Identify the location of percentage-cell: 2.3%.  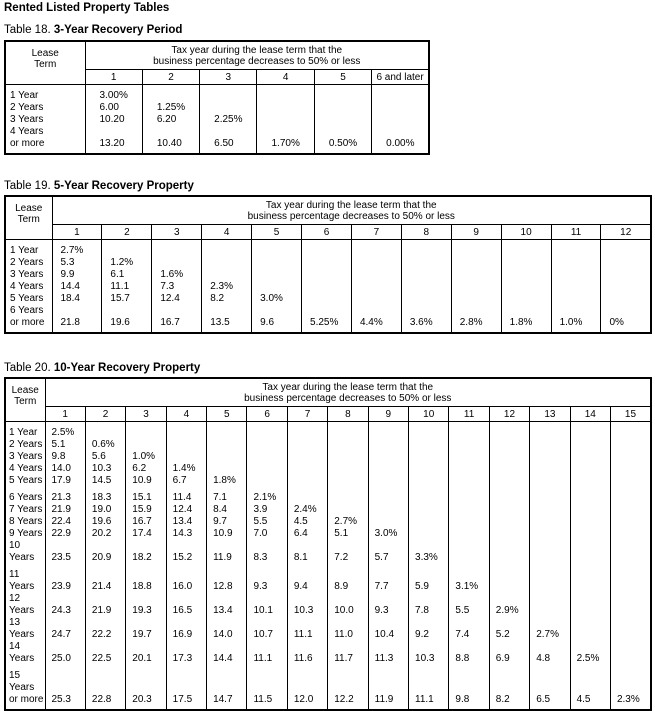
(227, 287).